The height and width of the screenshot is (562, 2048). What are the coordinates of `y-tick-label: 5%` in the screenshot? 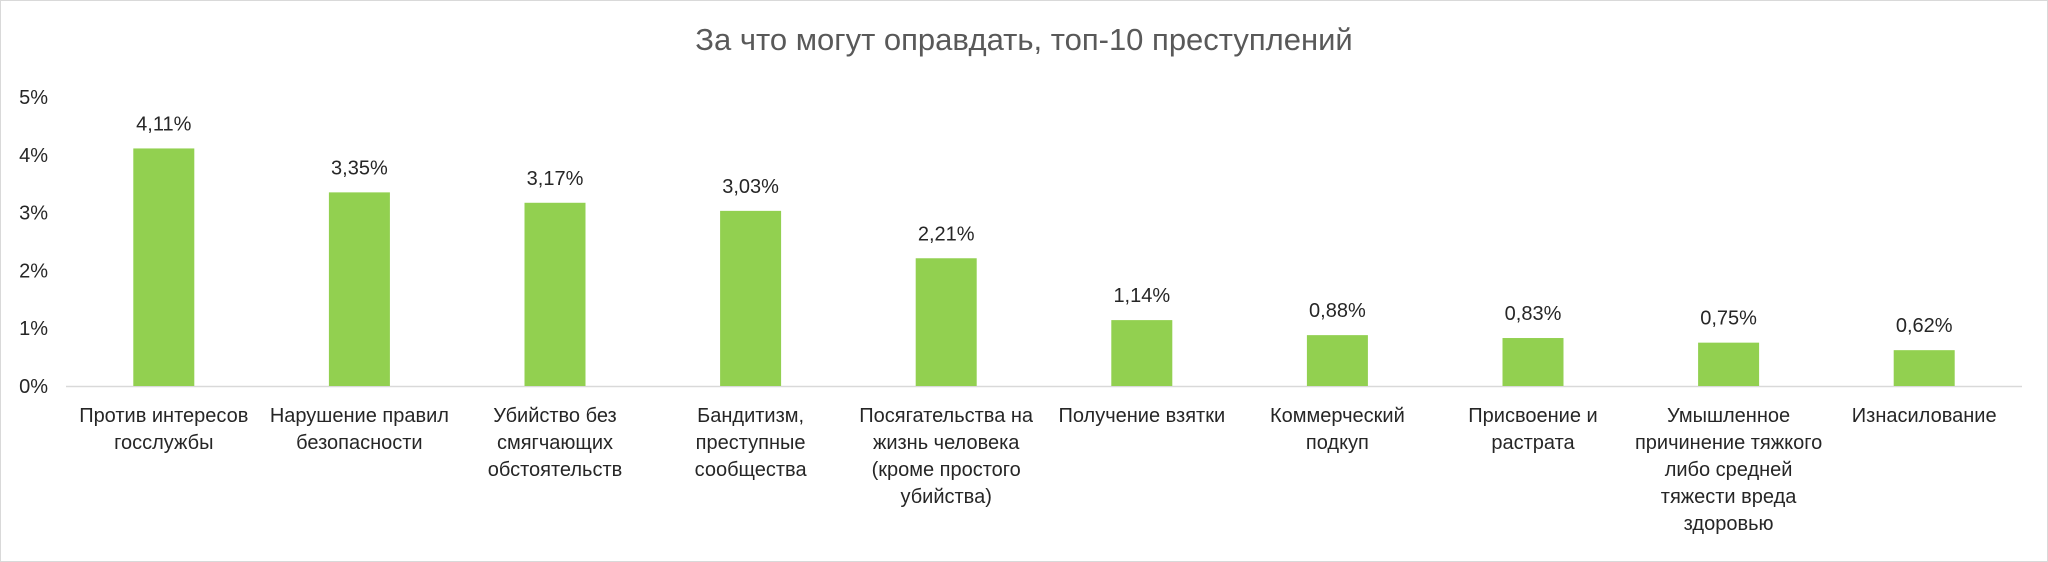 It's located at (33, 98).